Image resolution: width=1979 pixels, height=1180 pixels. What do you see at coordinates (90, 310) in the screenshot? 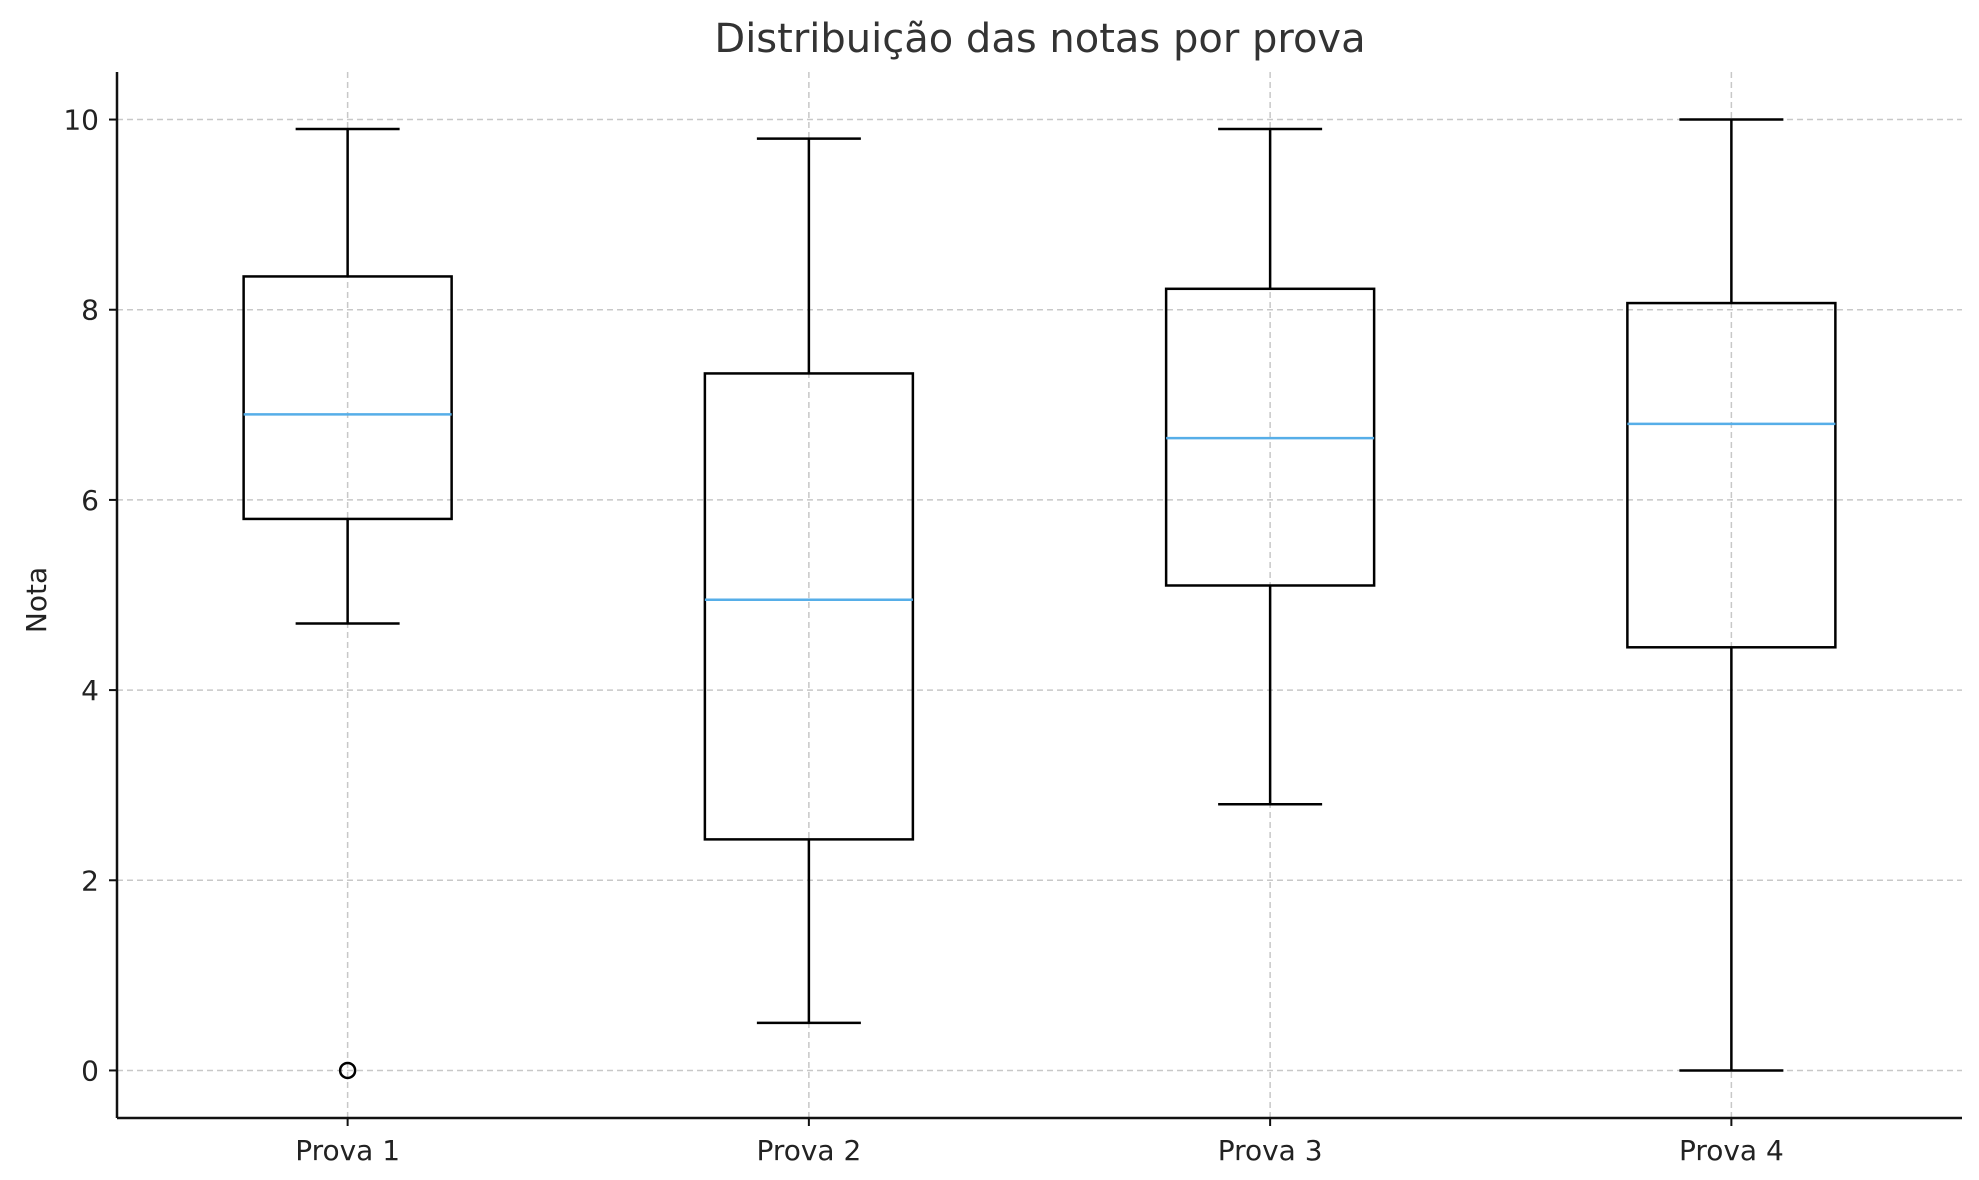
I see `y-tick-label-8: 8` at bounding box center [90, 310].